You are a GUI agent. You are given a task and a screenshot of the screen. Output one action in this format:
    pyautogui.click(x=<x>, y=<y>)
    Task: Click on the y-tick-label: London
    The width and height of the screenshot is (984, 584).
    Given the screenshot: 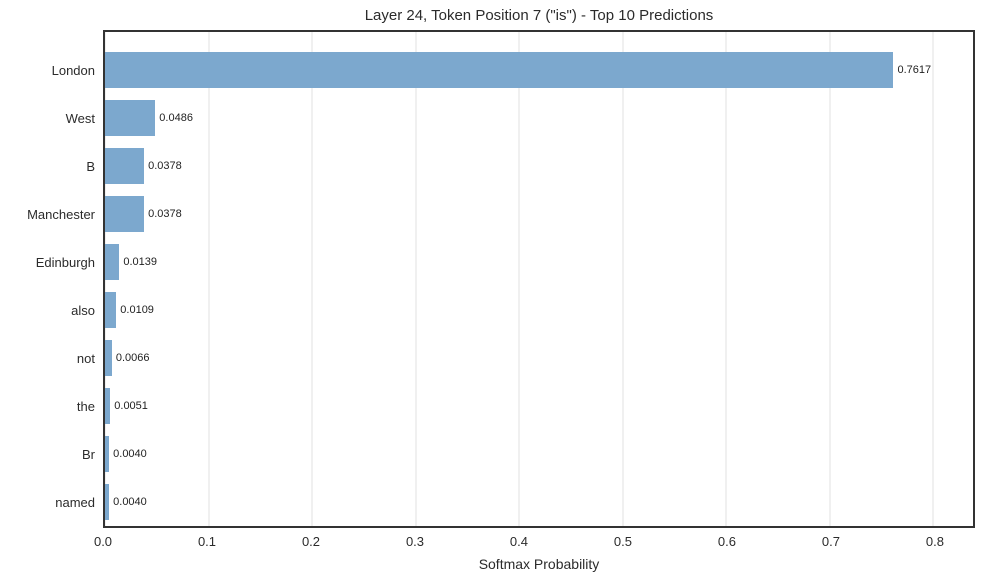 What is the action you would take?
    pyautogui.click(x=73, y=70)
    